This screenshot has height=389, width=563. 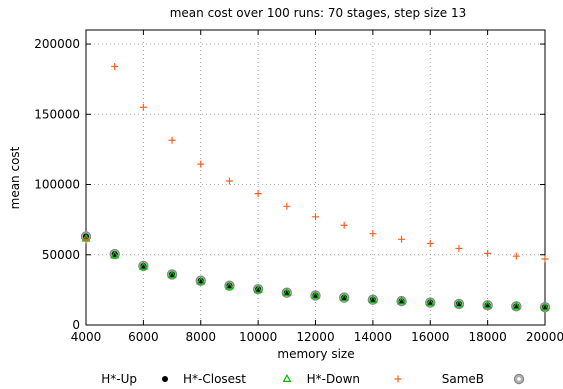 What do you see at coordinates (373, 337) in the screenshot?
I see `x-tick-label: 14000` at bounding box center [373, 337].